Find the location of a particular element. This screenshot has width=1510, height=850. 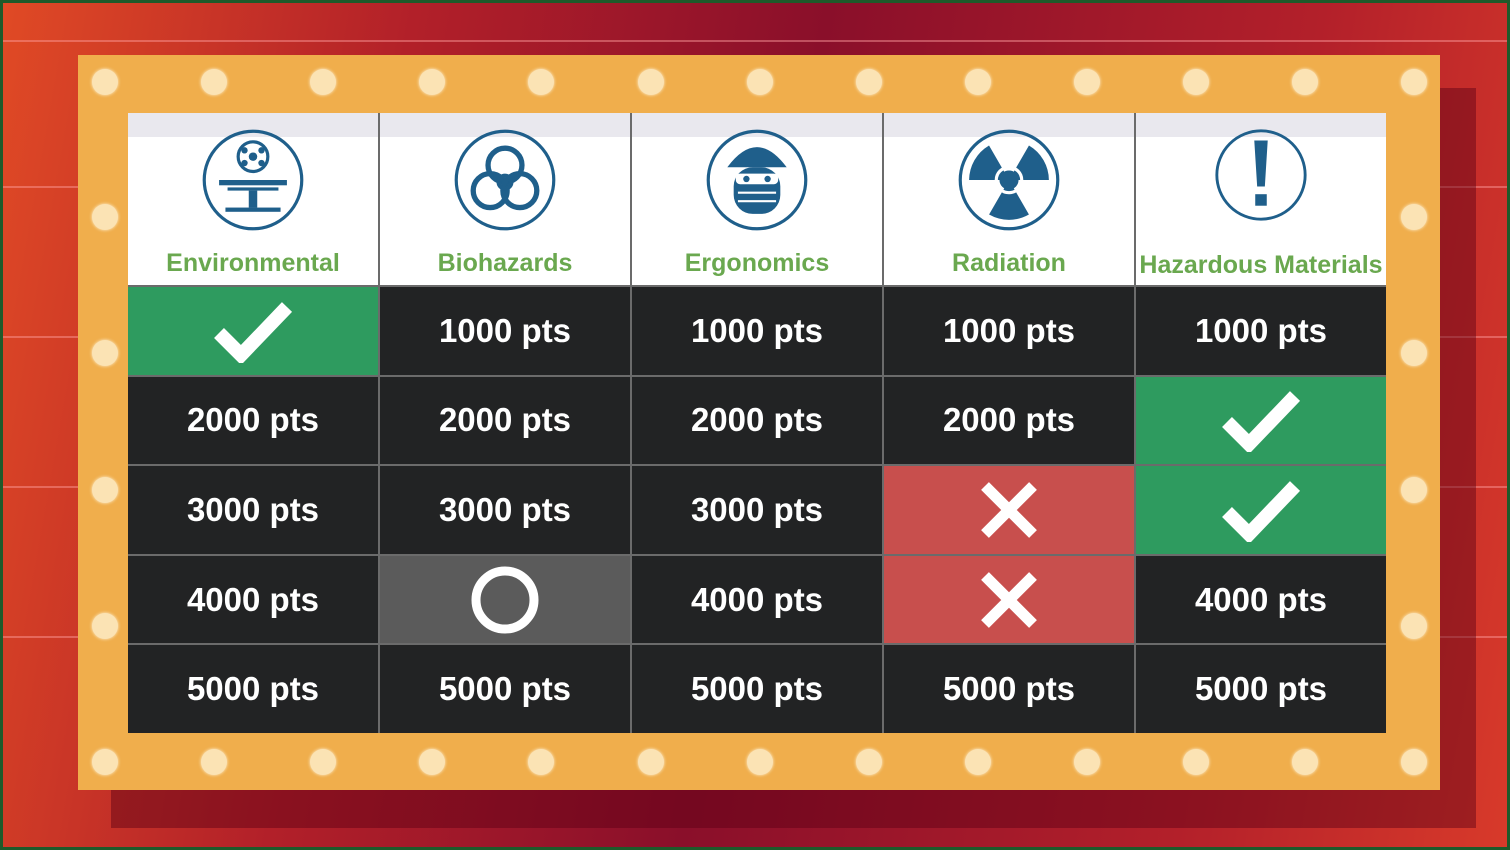

category-header: Biohazards is located at coordinates (505, 199).